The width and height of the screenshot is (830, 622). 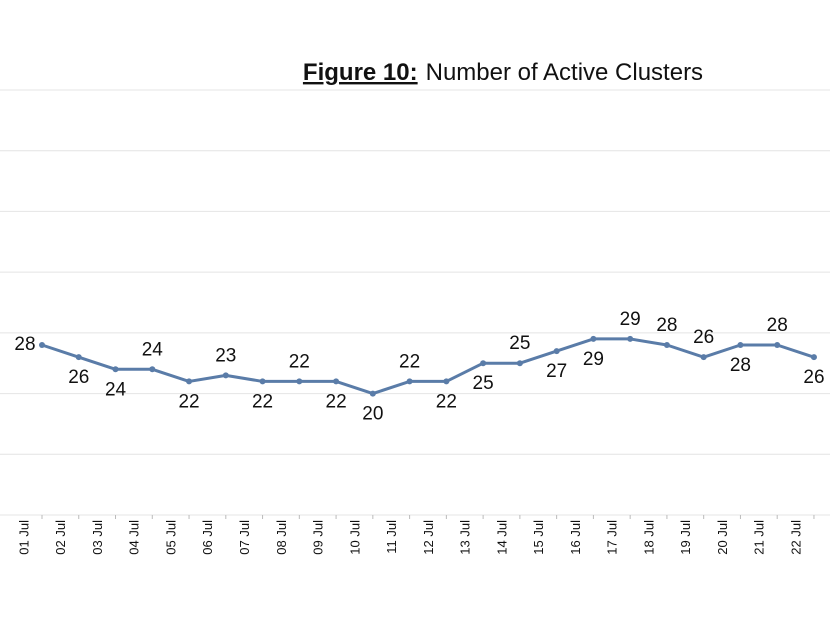 I want to click on data-label: 20, so click(x=372, y=414).